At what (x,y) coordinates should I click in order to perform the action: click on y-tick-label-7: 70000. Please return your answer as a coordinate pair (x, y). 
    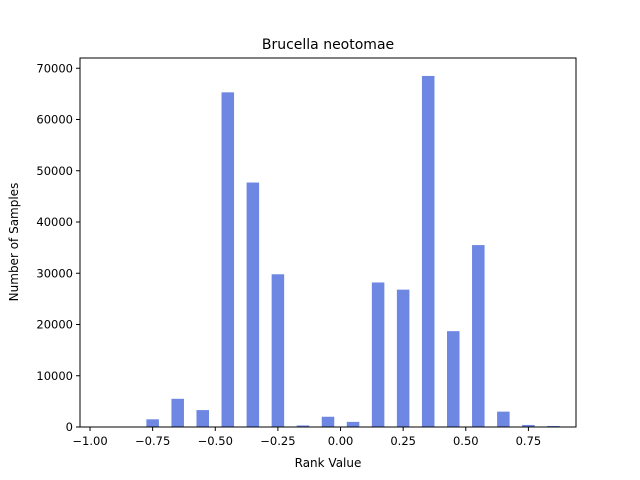
    Looking at the image, I should click on (54, 68).